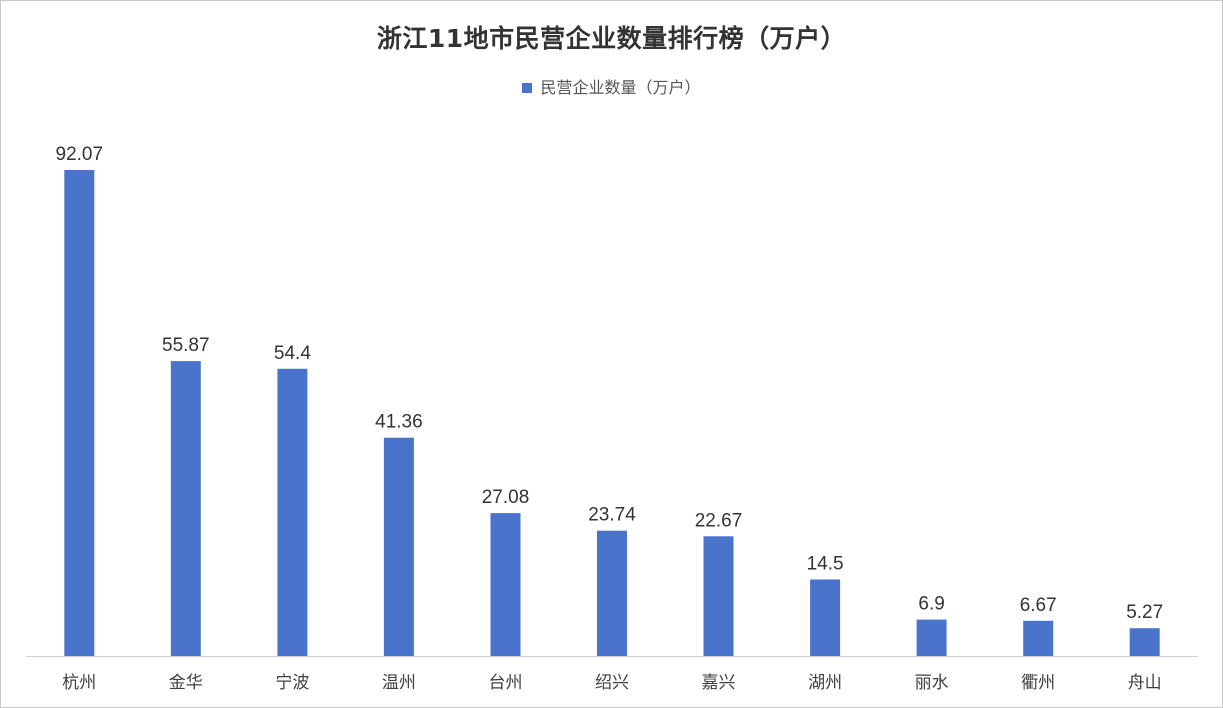  I want to click on x-tick-label-1: 金华, so click(186, 683).